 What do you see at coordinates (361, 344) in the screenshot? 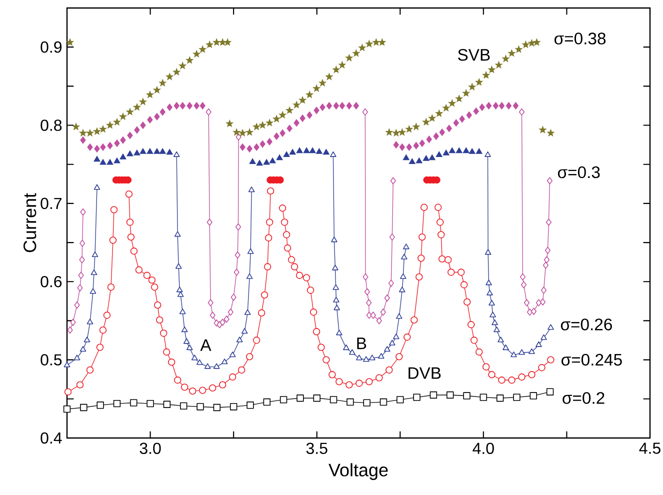
I see `annotation: B` at bounding box center [361, 344].